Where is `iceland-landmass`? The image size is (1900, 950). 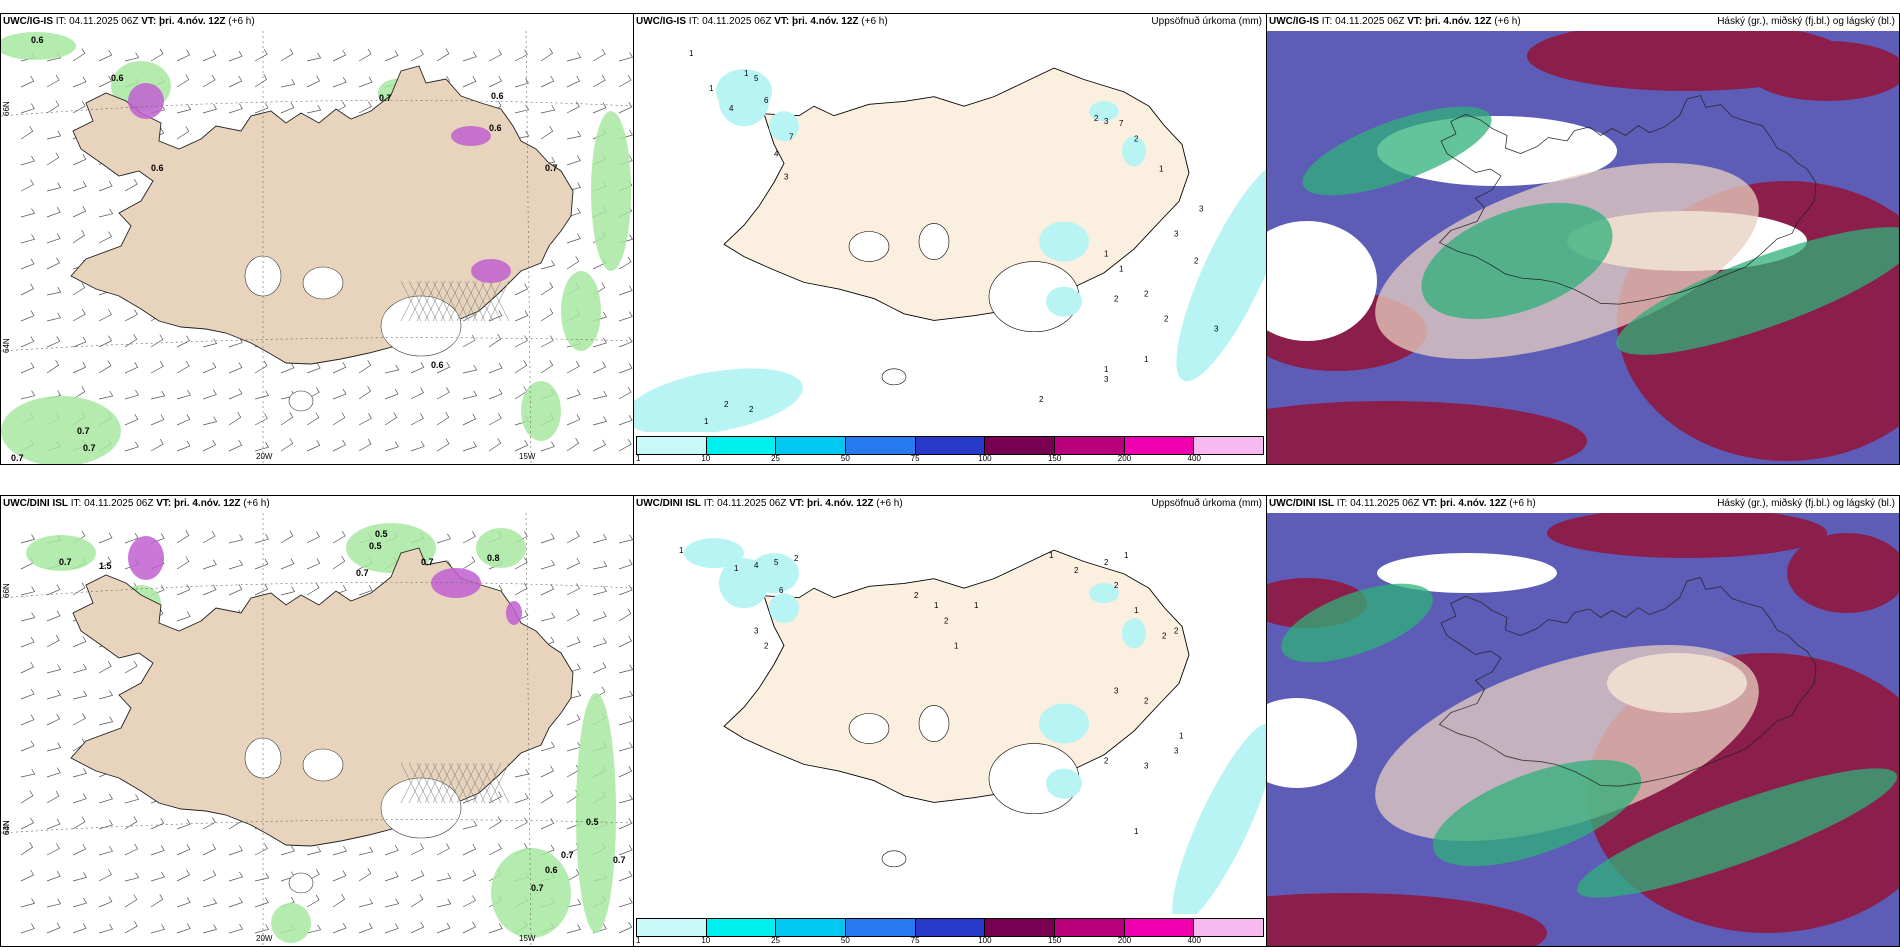
iceland-landmass is located at coordinates (322, 215).